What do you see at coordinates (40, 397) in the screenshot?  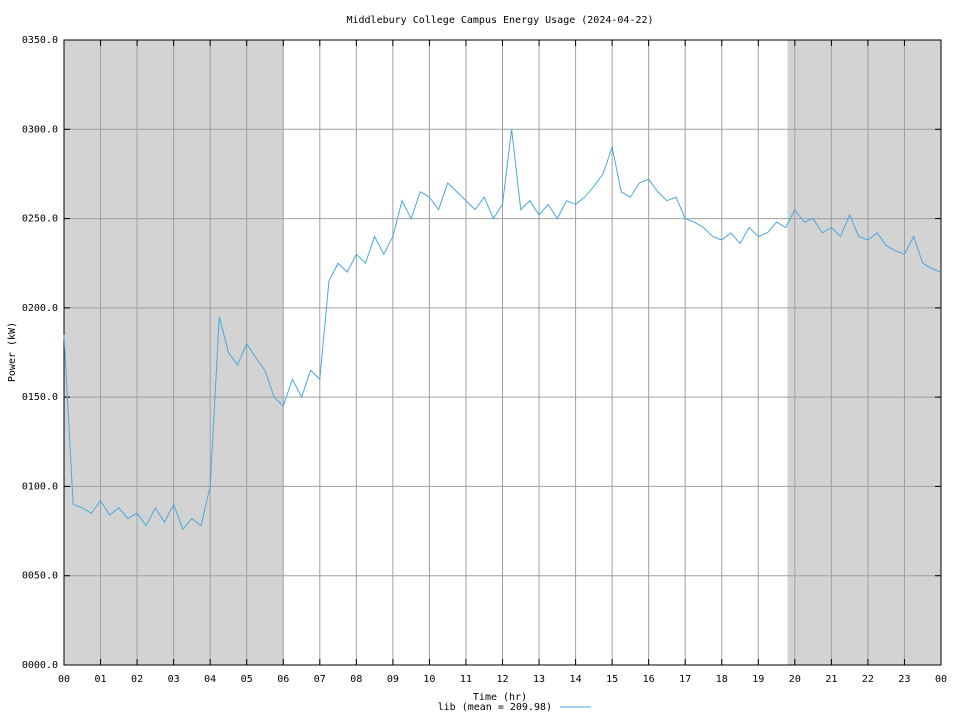 I see `y-tick-label: 0150.0` at bounding box center [40, 397].